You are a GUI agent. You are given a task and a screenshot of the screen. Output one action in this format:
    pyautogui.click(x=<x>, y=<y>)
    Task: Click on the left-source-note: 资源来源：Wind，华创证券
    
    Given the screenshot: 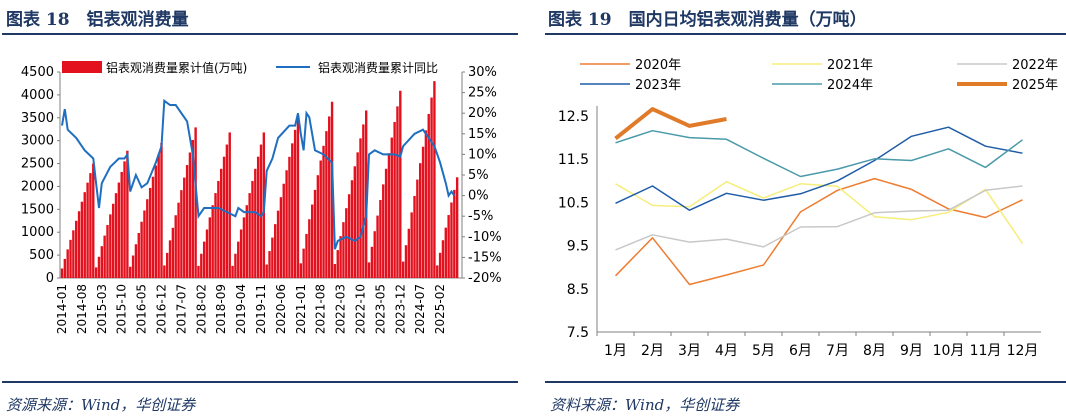 What is the action you would take?
    pyautogui.click(x=101, y=405)
    